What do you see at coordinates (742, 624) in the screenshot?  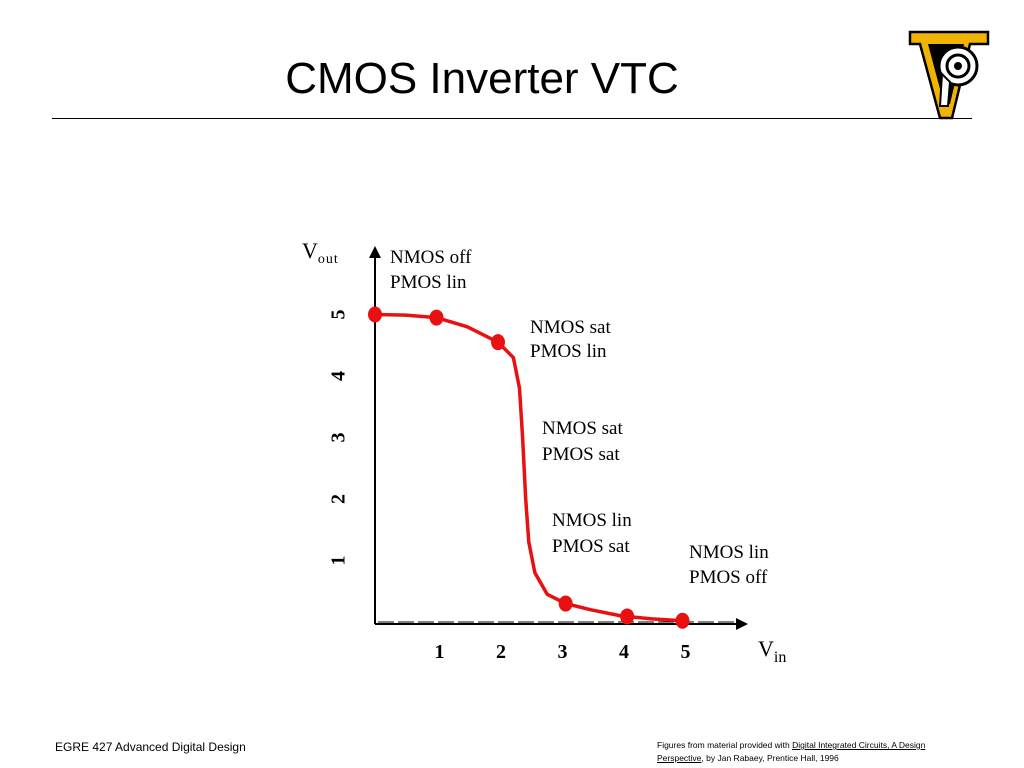 I see `x-axis-arrow` at bounding box center [742, 624].